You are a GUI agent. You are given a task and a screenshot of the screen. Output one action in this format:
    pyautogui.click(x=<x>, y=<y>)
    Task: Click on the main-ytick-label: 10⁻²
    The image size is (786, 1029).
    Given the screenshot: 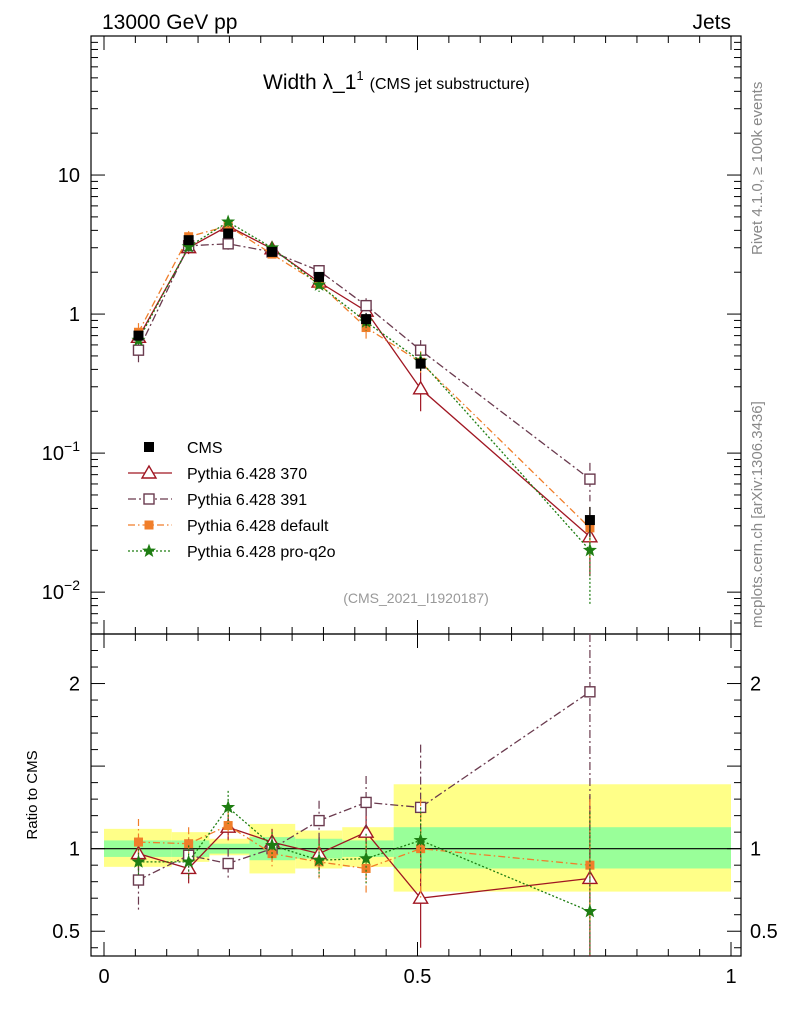 What is the action you would take?
    pyautogui.click(x=61, y=590)
    